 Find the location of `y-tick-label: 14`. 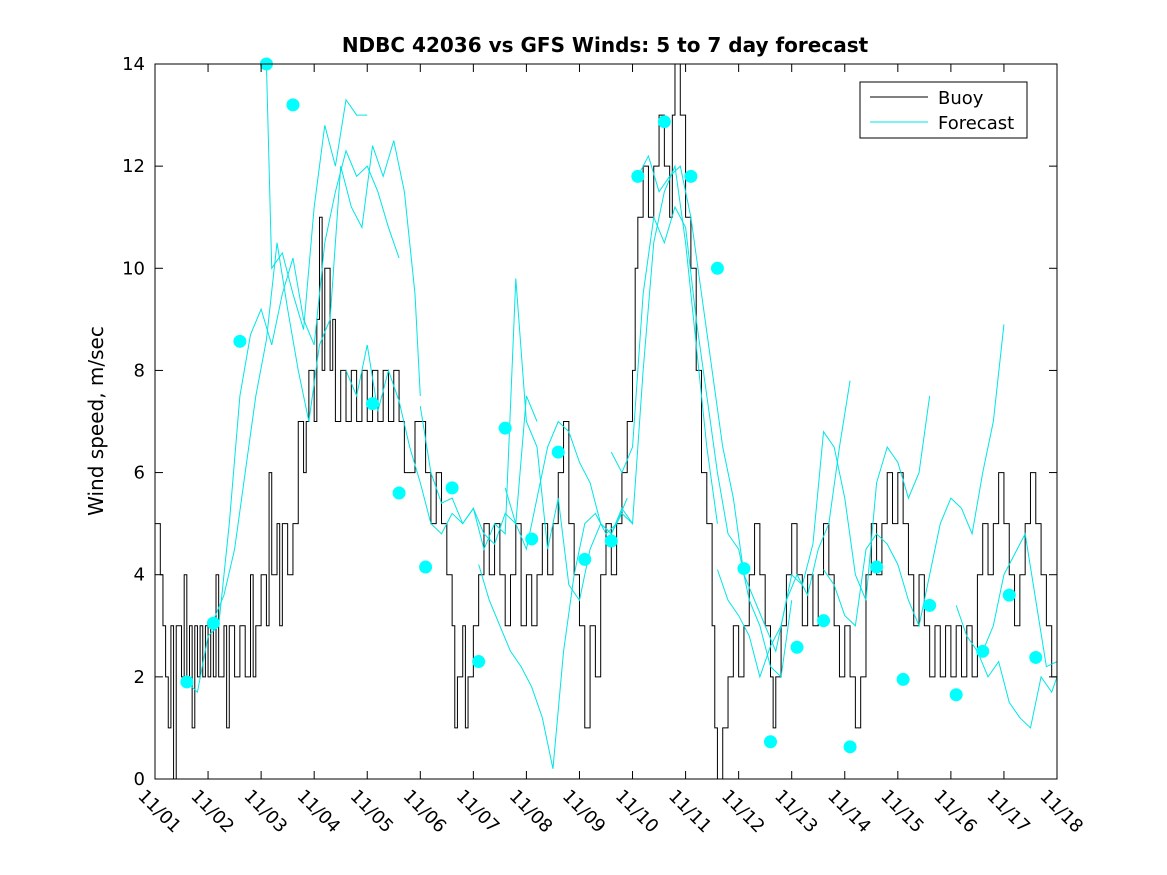

y-tick-label: 14 is located at coordinates (133, 64).